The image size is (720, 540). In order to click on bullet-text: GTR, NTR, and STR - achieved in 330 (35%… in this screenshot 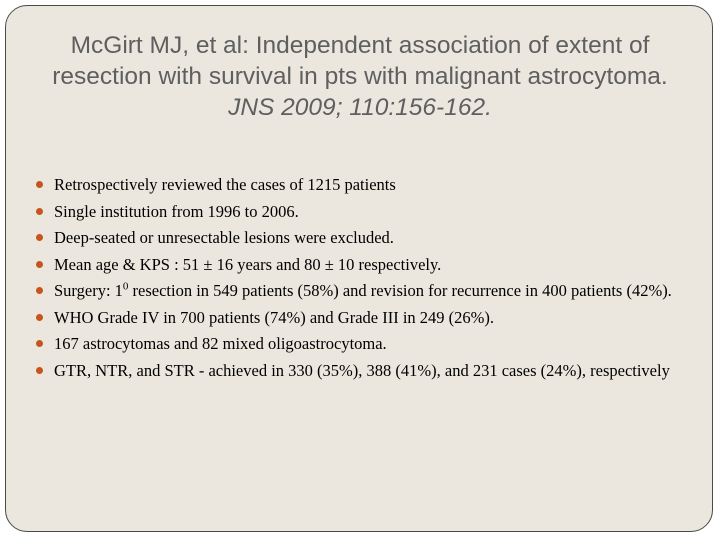, I will do `click(362, 370)`.